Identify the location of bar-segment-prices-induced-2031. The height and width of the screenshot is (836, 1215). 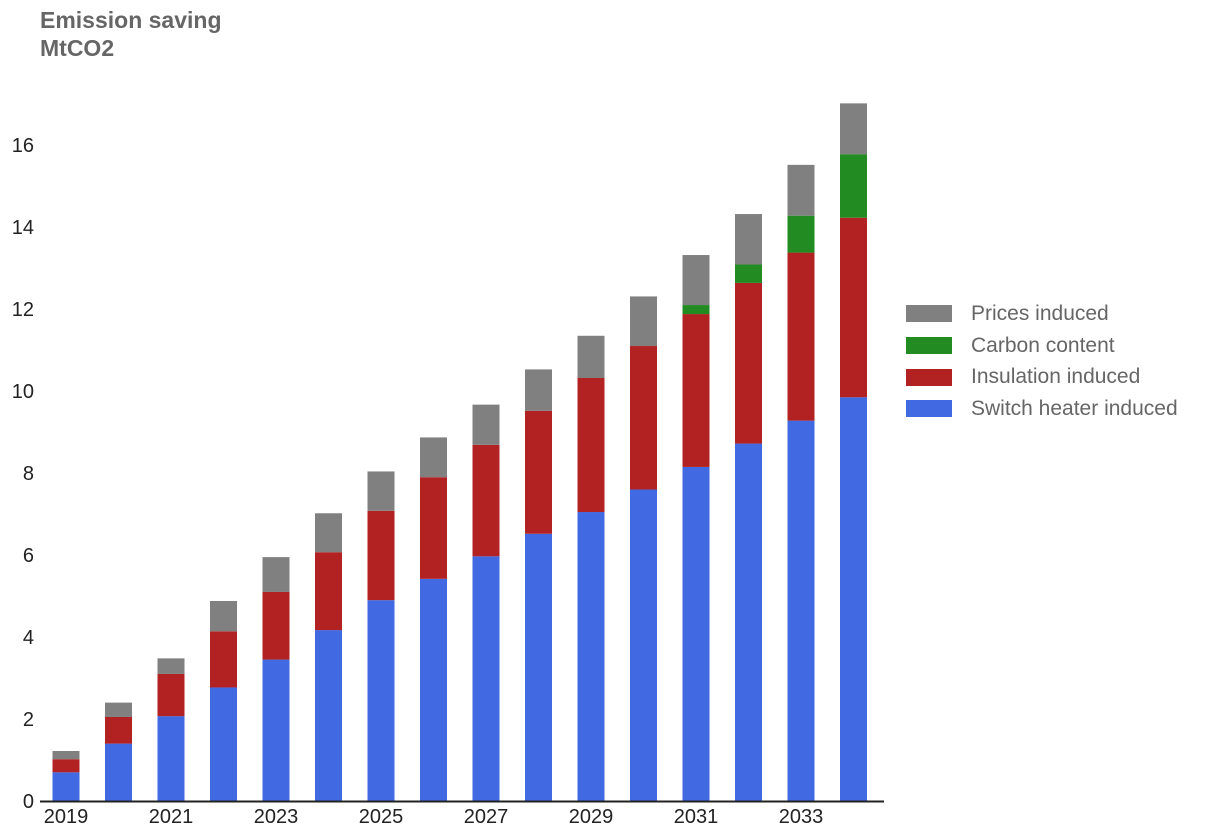
(696, 280).